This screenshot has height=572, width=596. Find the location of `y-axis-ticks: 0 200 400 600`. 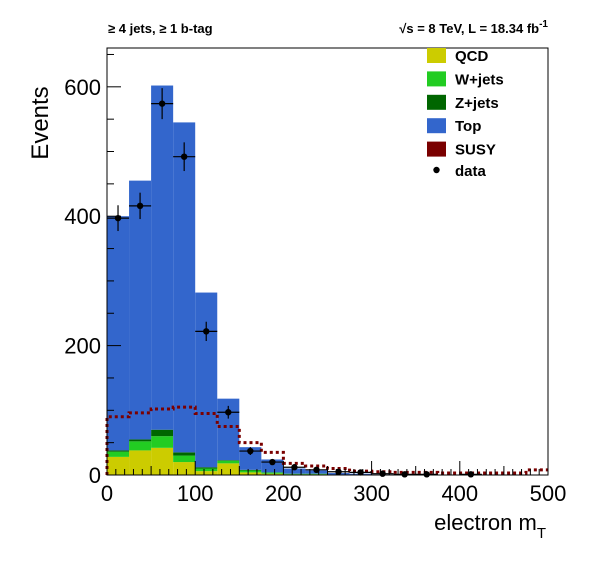

y-axis-ticks: 0 200 400 600 is located at coordinates (92, 270).